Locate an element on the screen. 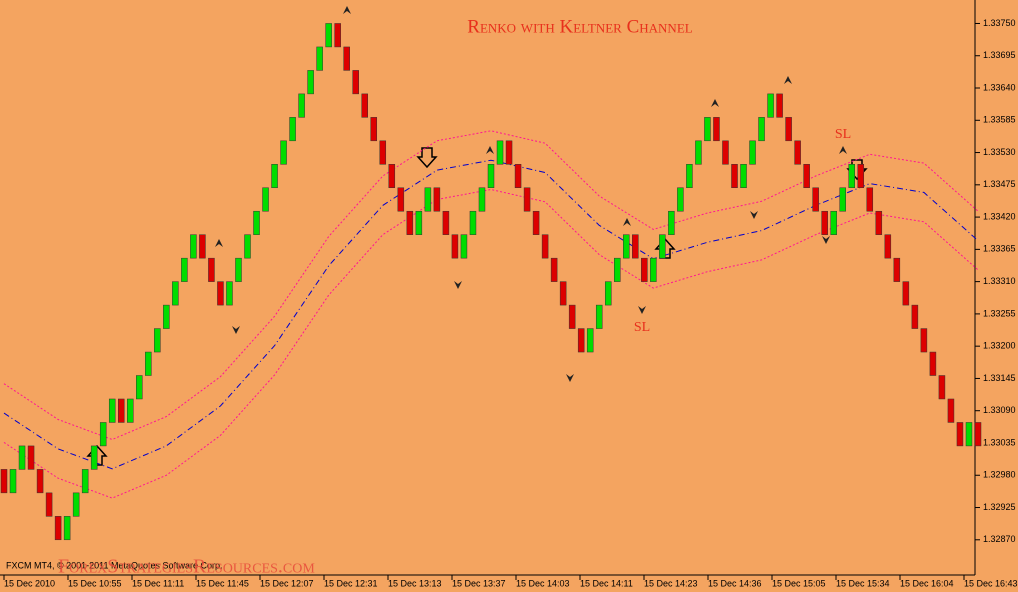 This screenshot has width=1018, height=592. x-tick-label: 15 Dec 14:11 is located at coordinates (606, 583).